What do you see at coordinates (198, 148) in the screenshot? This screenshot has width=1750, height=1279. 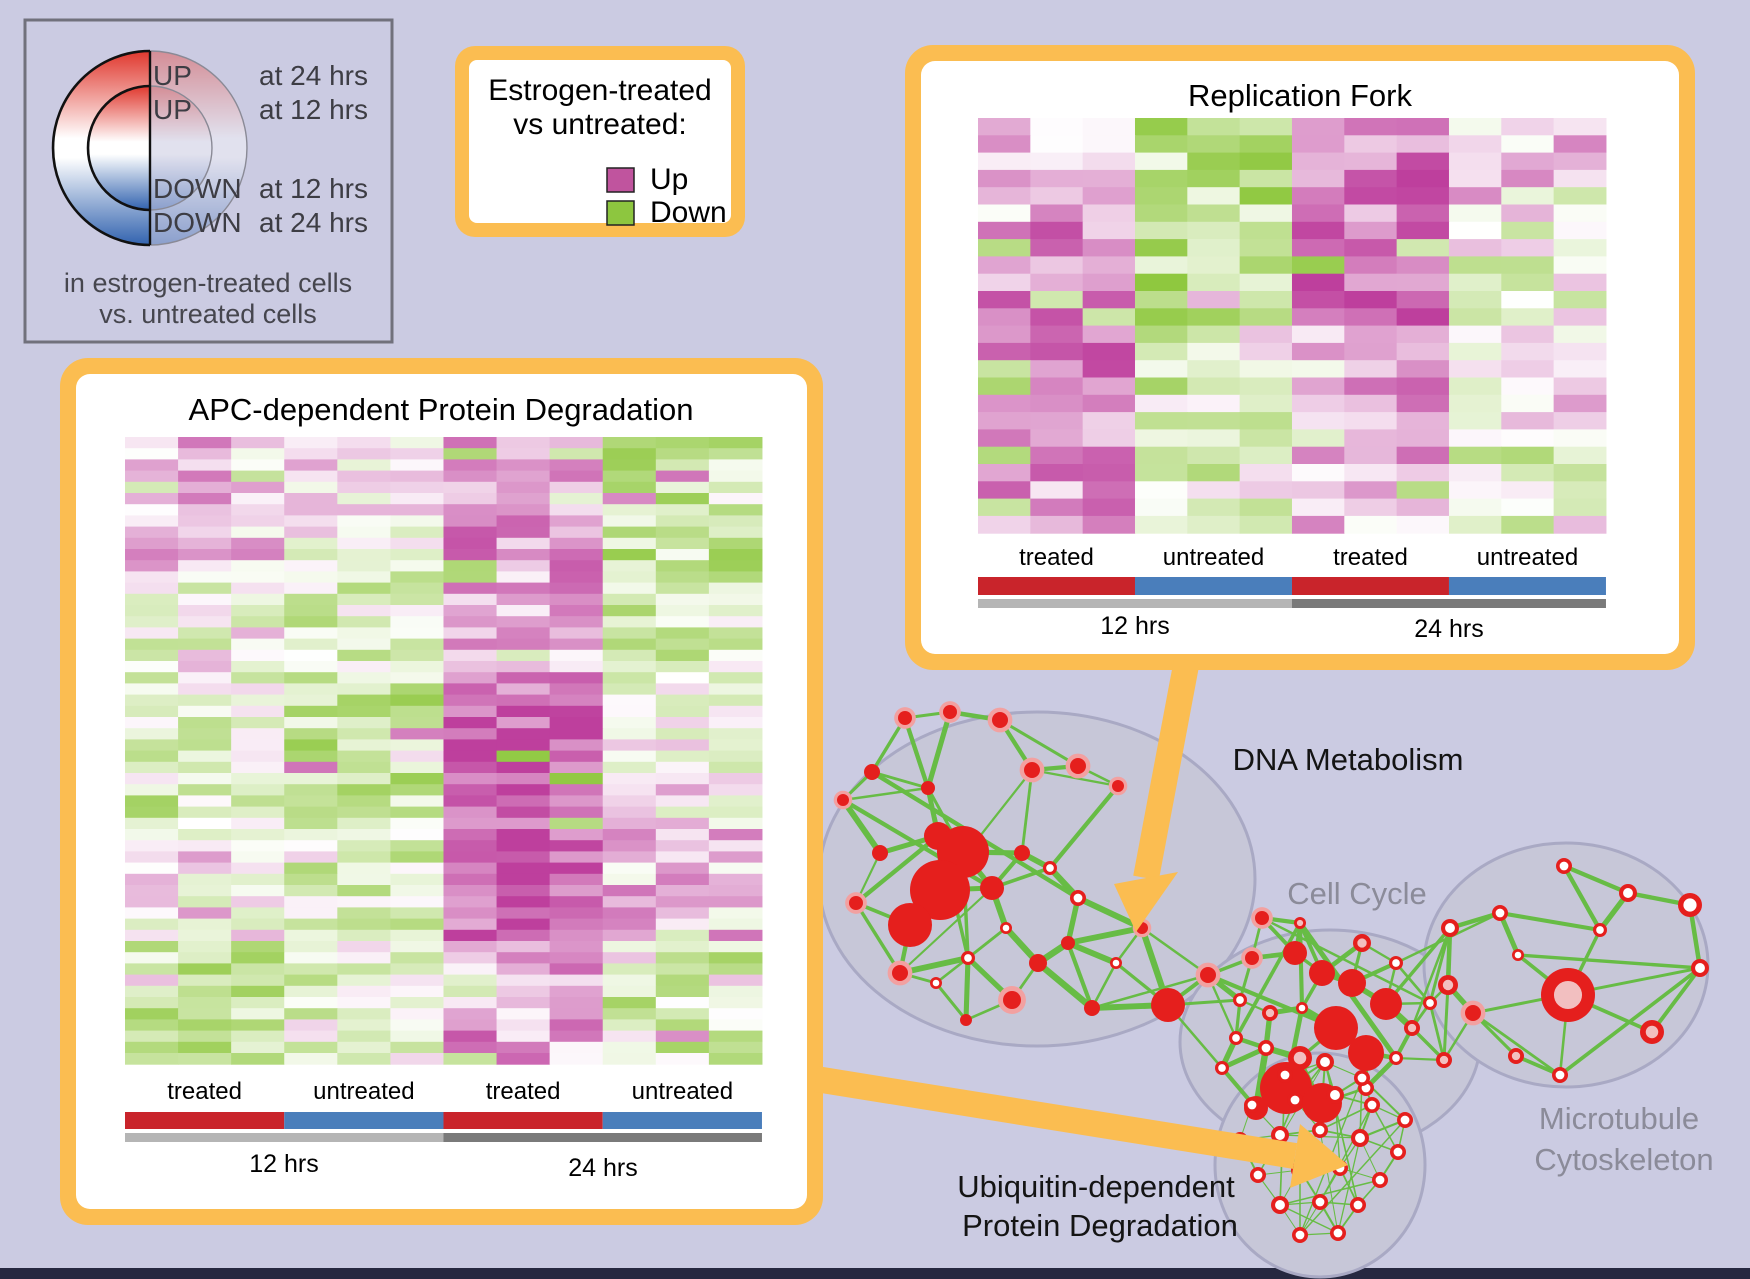 I see `legend-circle-faded-half` at bounding box center [198, 148].